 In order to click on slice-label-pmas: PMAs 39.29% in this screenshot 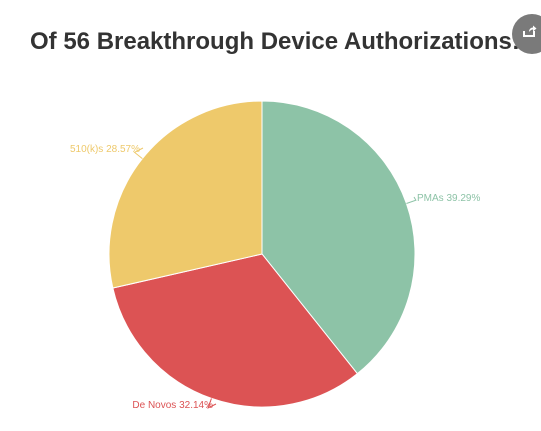, I will do `click(448, 198)`.